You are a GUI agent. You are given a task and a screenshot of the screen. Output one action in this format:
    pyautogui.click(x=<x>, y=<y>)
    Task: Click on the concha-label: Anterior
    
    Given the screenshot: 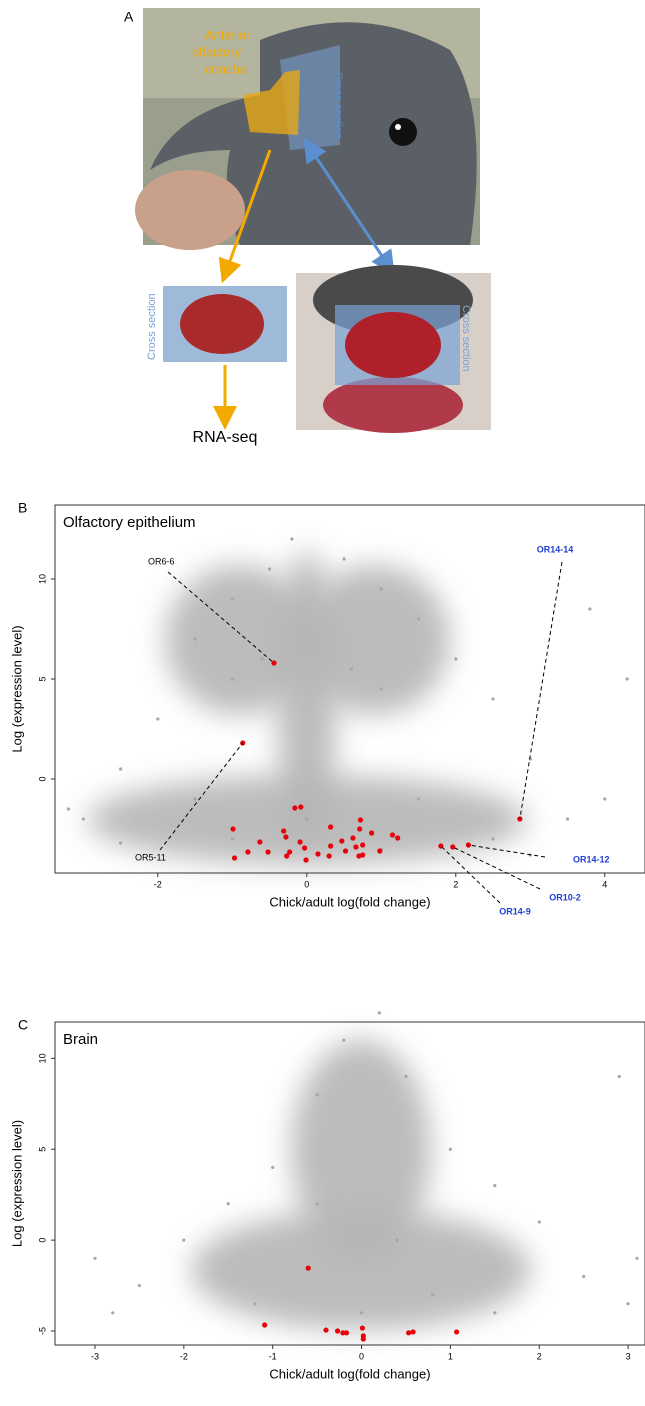 What is the action you would take?
    pyautogui.click(x=228, y=34)
    